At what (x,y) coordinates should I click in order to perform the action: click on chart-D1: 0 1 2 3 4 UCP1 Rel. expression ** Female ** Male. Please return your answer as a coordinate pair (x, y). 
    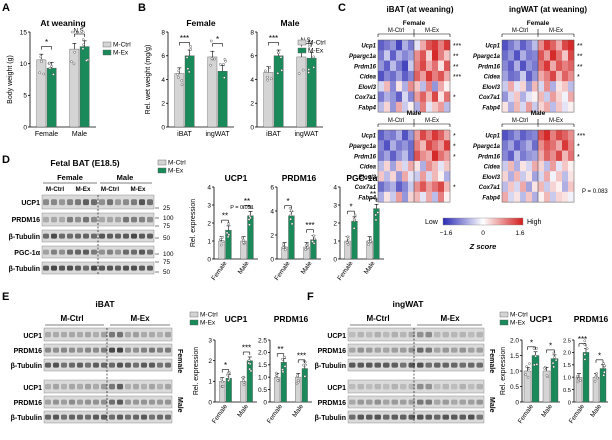
    Looking at the image, I should click on (224, 227).